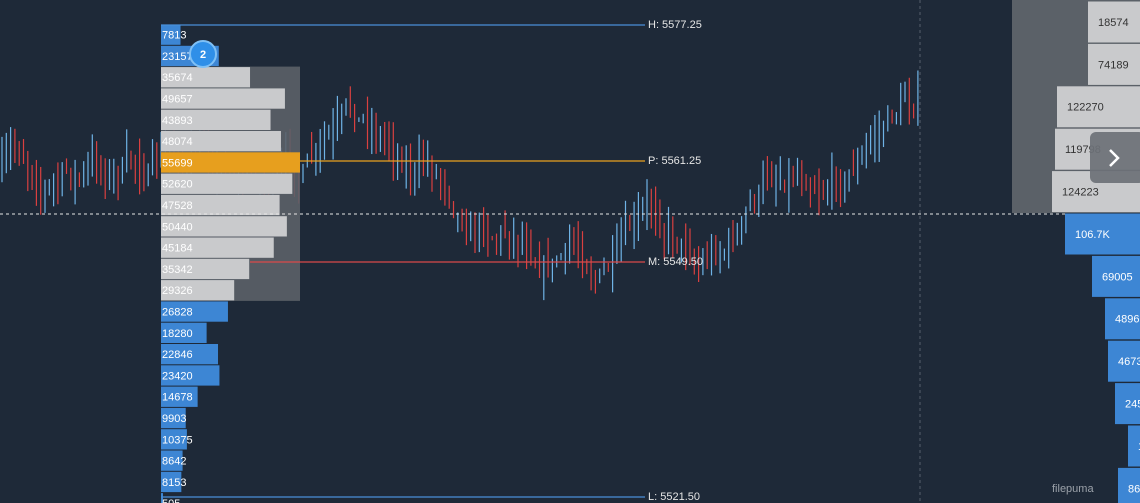 The width and height of the screenshot is (1140, 503). What do you see at coordinates (1085, 108) in the screenshot?
I see `right-profile-label: 122270` at bounding box center [1085, 108].